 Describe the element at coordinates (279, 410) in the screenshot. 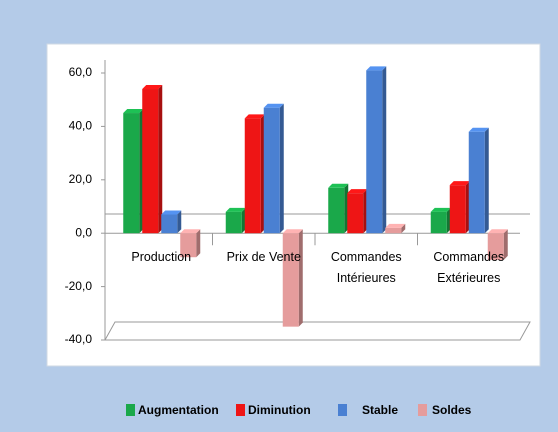

I see `legend-label: Diminution` at that location.